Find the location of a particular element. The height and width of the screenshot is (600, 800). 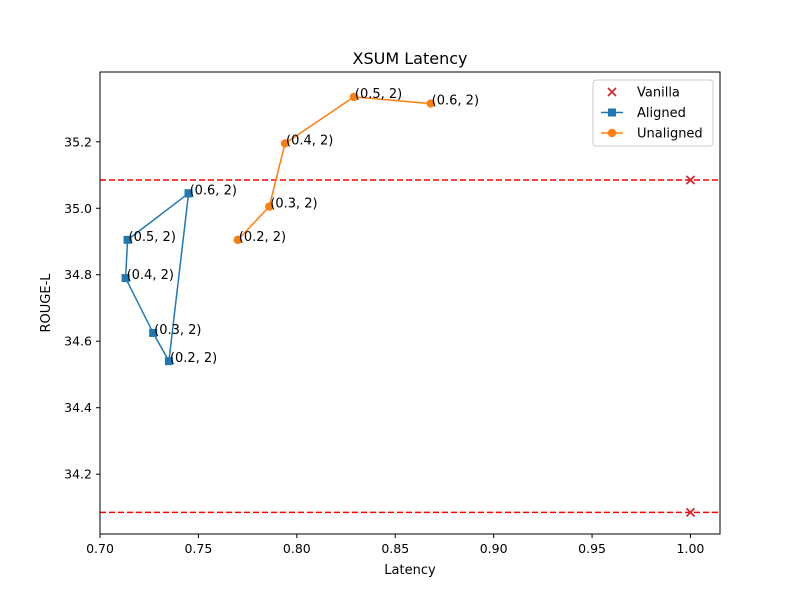

x-tick-label: 0.90 is located at coordinates (494, 548).